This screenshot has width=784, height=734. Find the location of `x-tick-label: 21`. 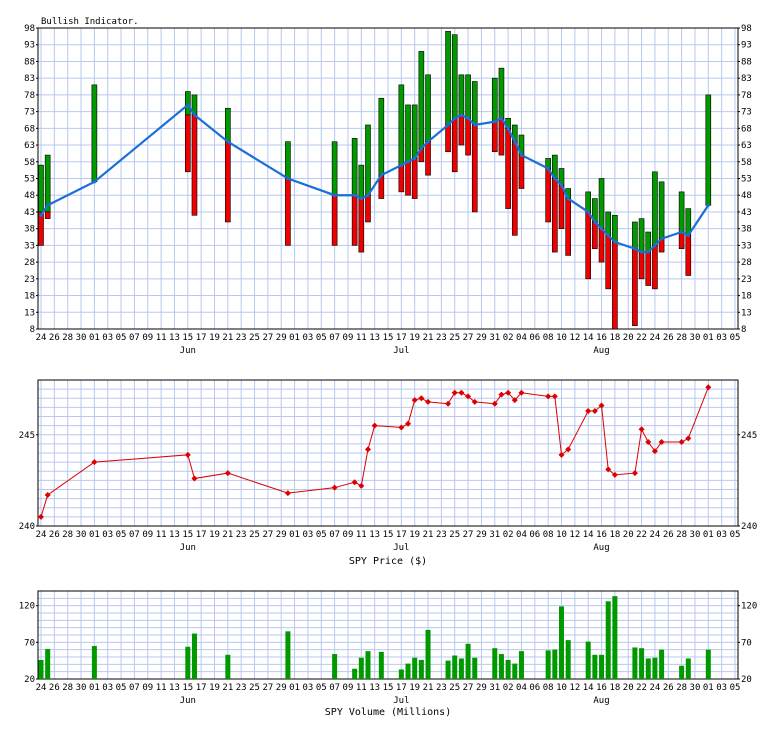

x-tick-label: 21 is located at coordinates (227, 688).